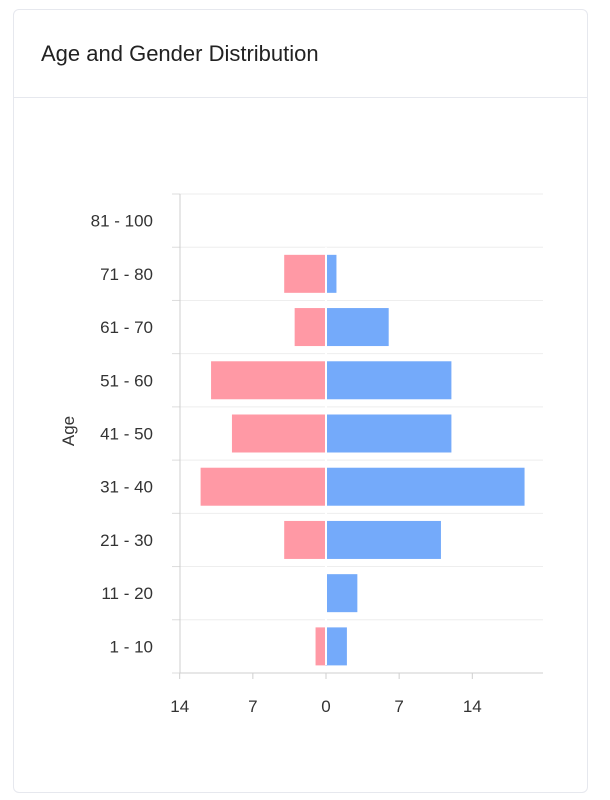 The image size is (610, 800). What do you see at coordinates (131, 646) in the screenshot?
I see `y-tick-label: 1 - 10` at bounding box center [131, 646].